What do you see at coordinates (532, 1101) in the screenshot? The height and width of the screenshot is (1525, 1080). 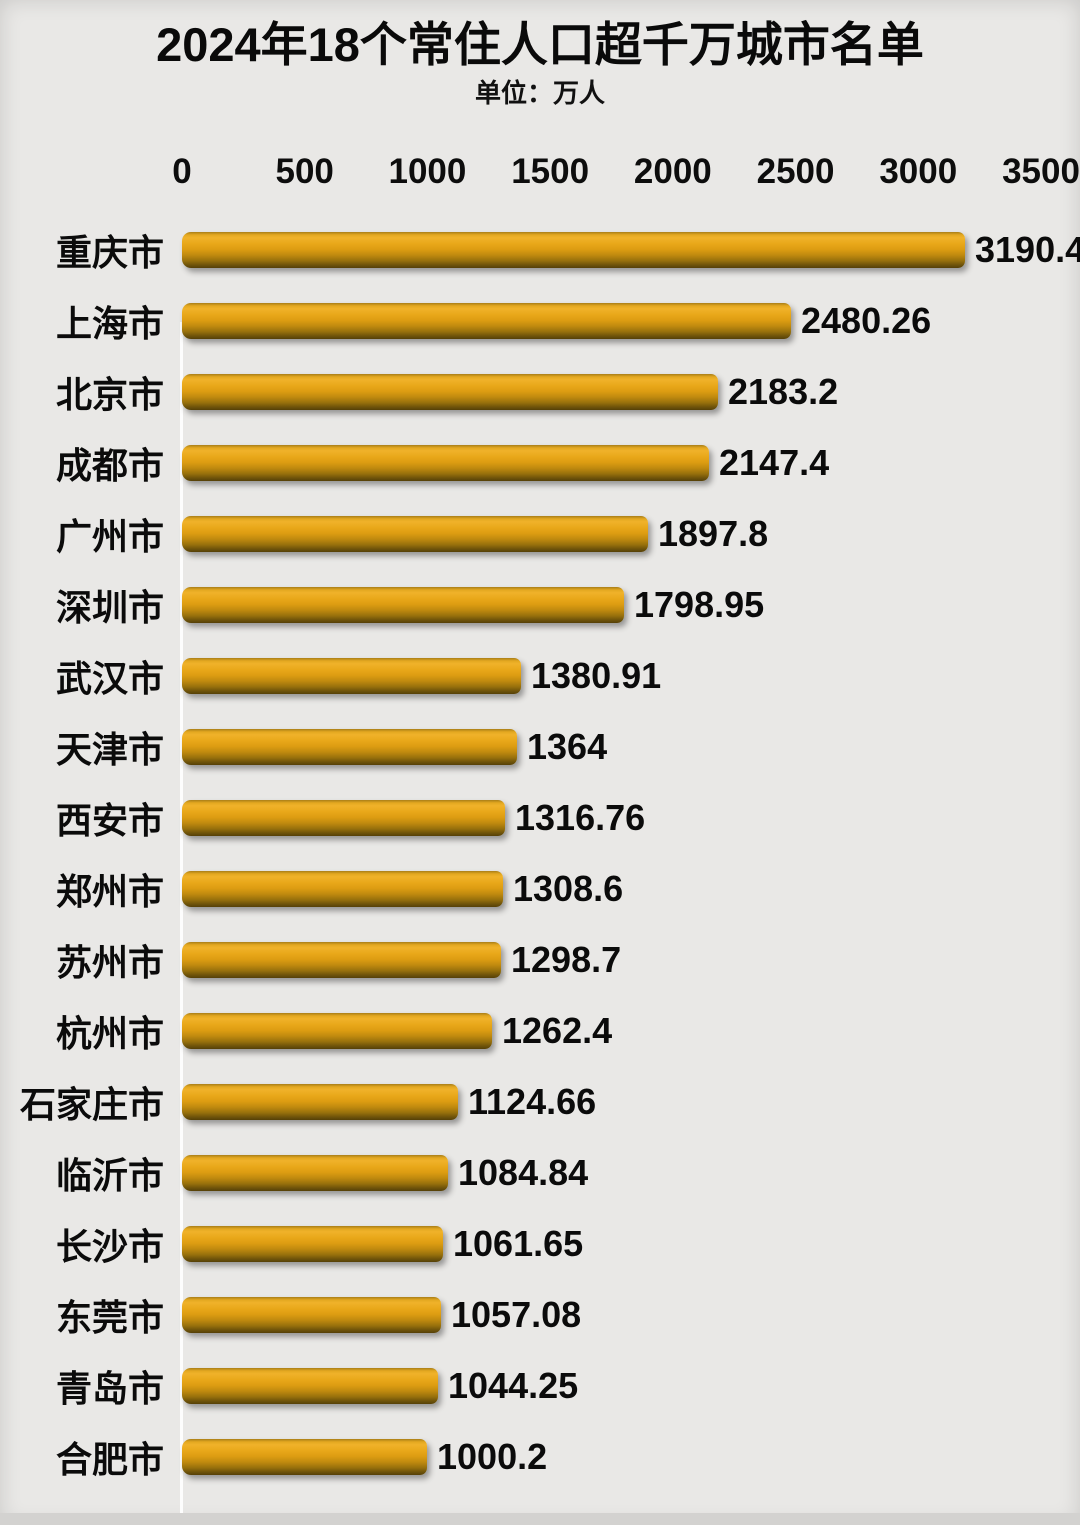 I see `value-label: 1124.66` at bounding box center [532, 1101].